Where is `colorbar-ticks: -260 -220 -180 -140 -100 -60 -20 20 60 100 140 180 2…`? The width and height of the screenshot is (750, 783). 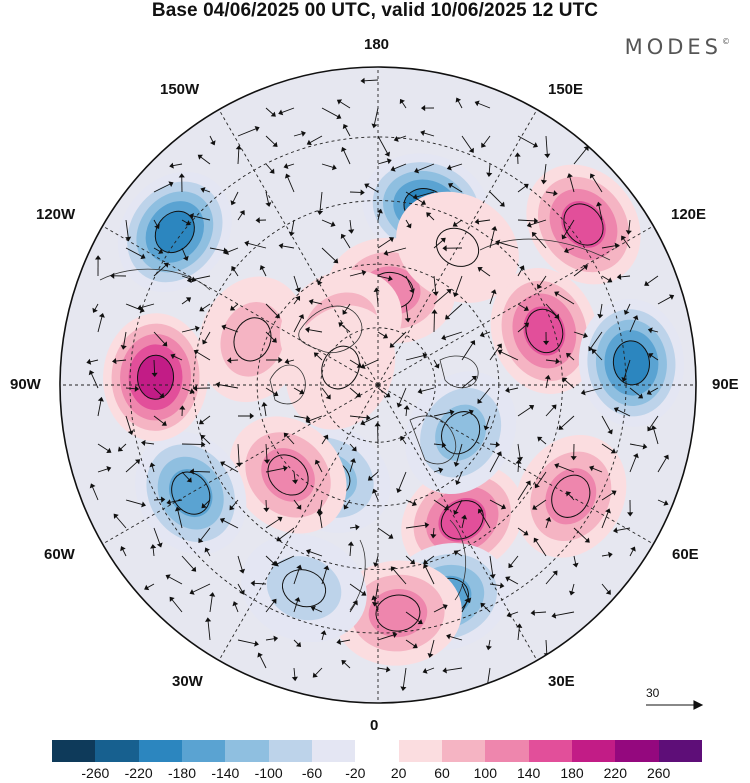 colorbar-ticks: -260 -220 -180 -140 -100 -60 -20 20 60 100 140 180 2… is located at coordinates (377, 774).